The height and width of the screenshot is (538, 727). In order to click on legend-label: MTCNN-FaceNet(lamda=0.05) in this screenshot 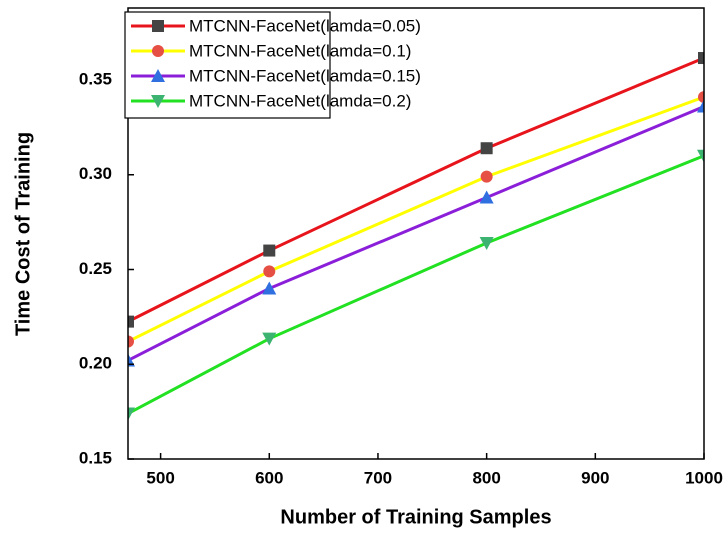, I will do `click(305, 25)`.